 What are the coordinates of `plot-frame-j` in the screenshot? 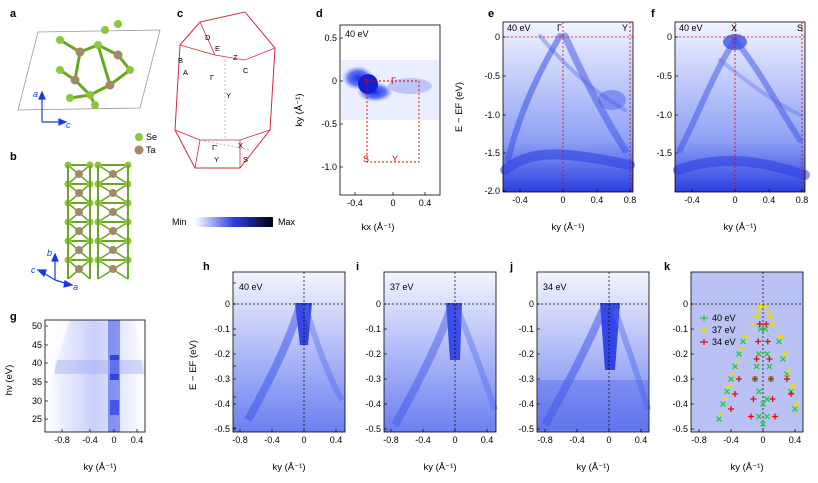 It's located at (593, 352).